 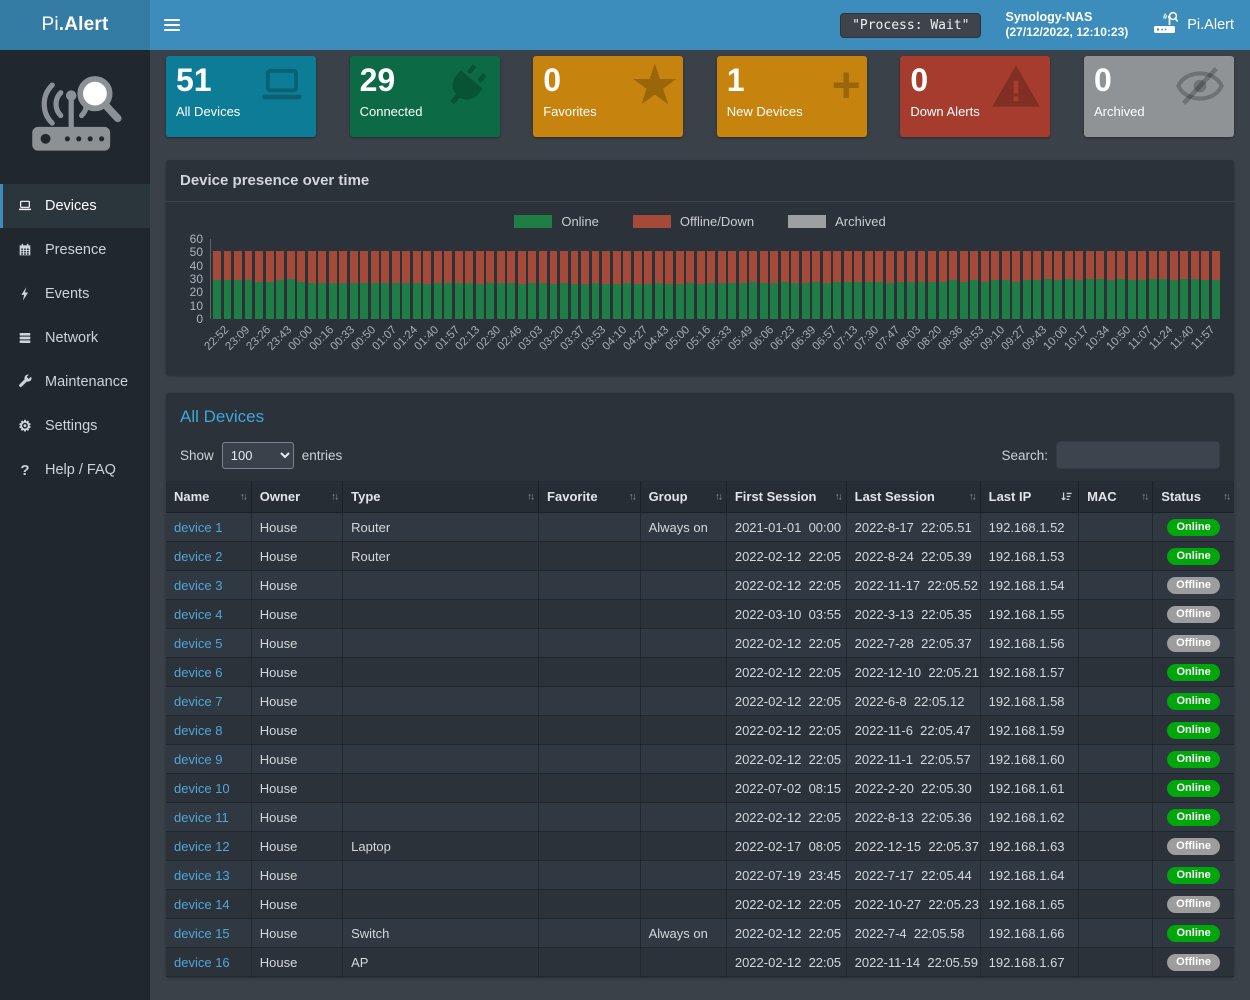 What do you see at coordinates (202, 875) in the screenshot?
I see `device-link: device 13` at bounding box center [202, 875].